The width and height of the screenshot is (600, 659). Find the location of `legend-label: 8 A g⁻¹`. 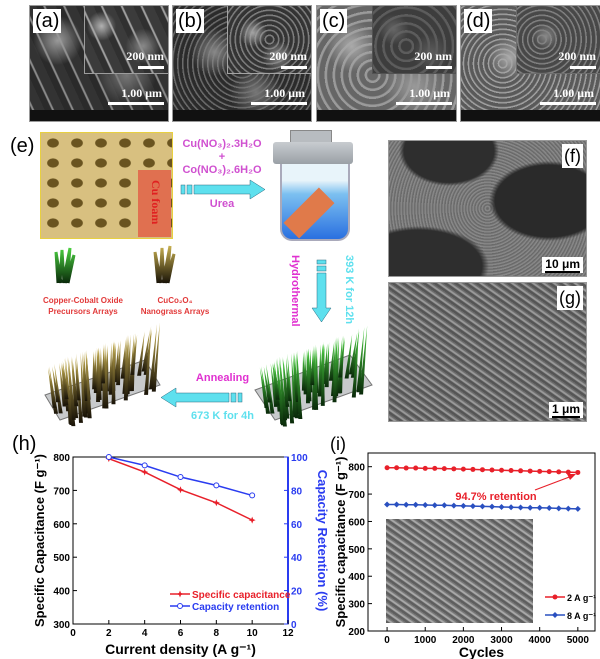

legend-label: 8 A g⁻¹ is located at coordinates (581, 616).